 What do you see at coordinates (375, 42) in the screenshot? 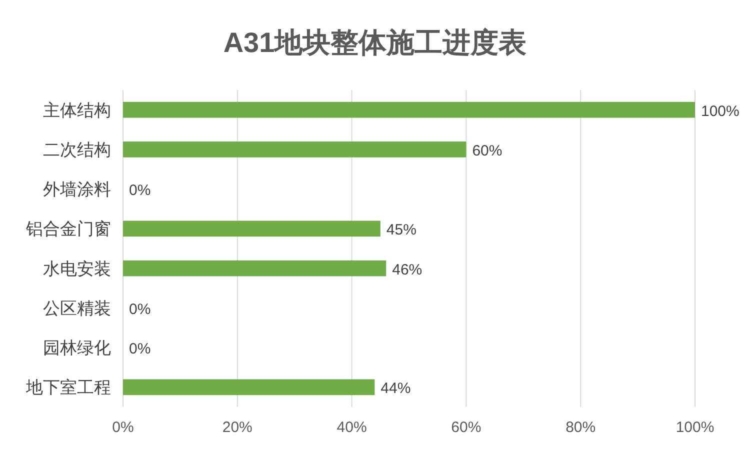
I see `title: A31地块整体施工进度表` at bounding box center [375, 42].